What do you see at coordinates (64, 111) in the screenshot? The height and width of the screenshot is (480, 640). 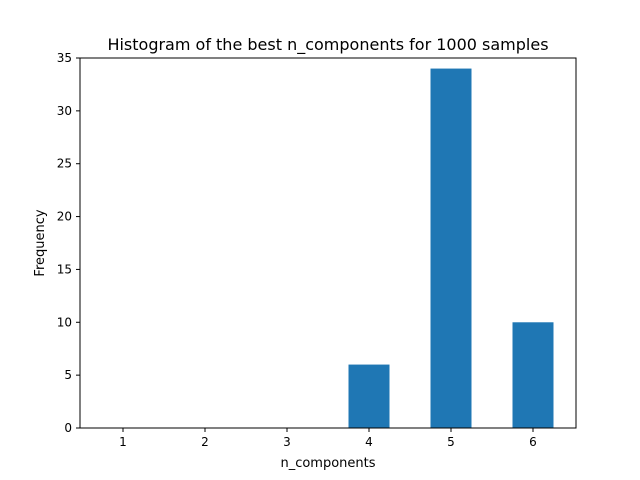 I see `y-tick-label: 30` at bounding box center [64, 111].